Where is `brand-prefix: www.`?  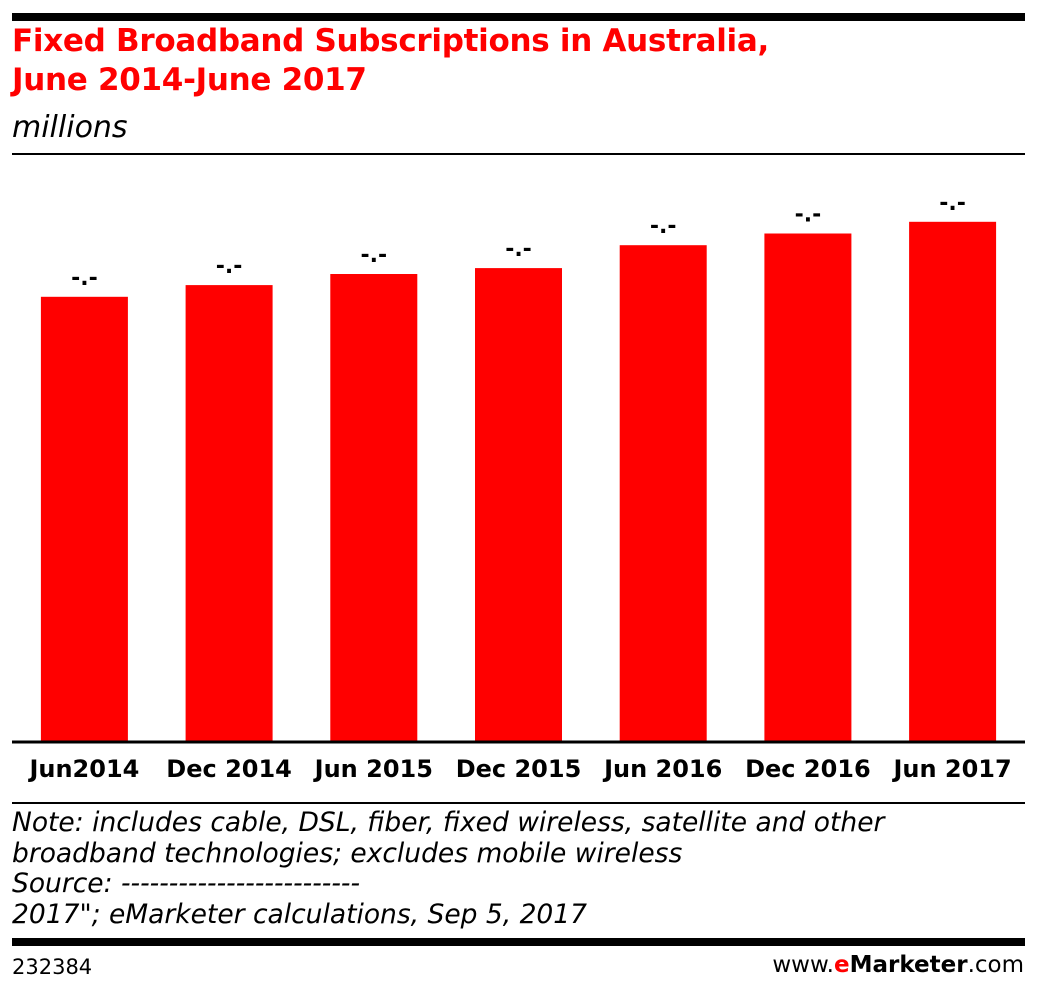 brand-prefix: www. is located at coordinates (803, 965).